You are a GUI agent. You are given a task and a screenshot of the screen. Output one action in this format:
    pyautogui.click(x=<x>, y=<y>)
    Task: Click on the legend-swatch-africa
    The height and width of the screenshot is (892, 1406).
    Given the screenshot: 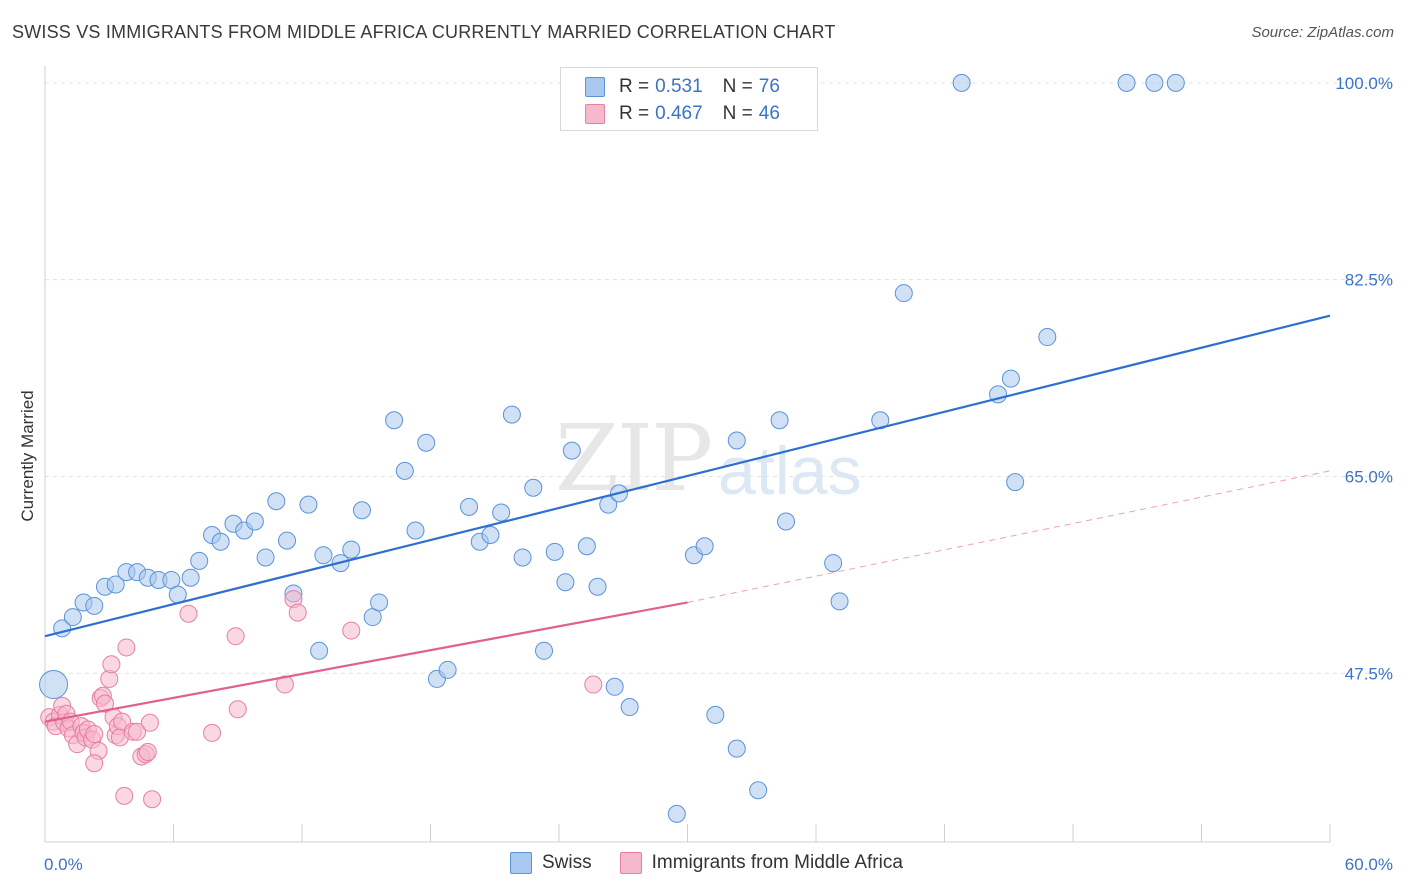 What is the action you would take?
    pyautogui.click(x=595, y=114)
    